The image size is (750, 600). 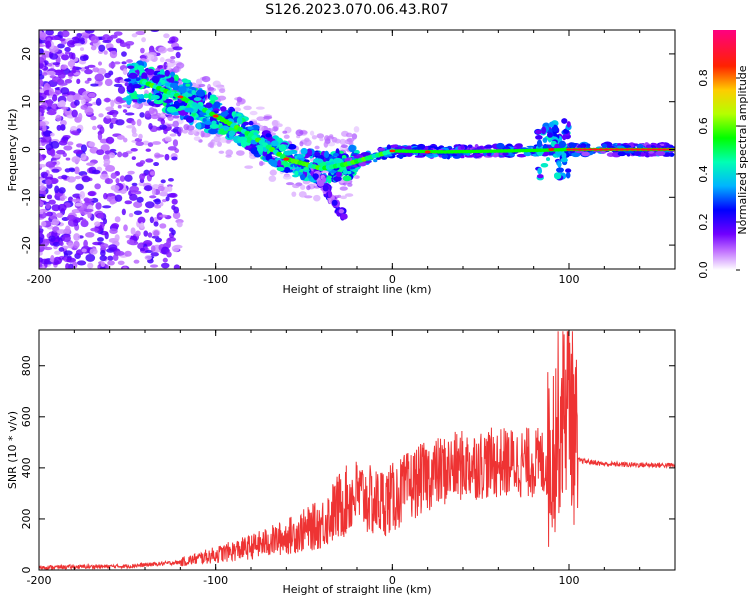 What do you see at coordinates (12, 450) in the screenshot?
I see `snr-y-label: SNR (10 * v/v)` at bounding box center [12, 450].